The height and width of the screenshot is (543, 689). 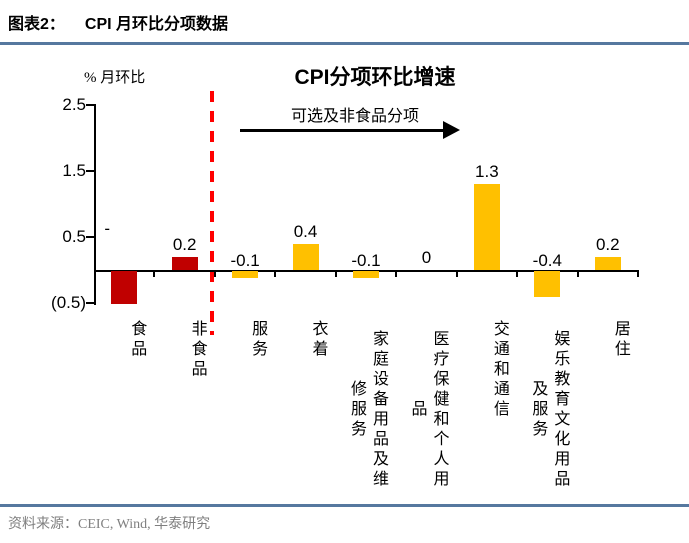 I want to click on figure-header: 图表2： CPI 月环比分项数据, so click(x=118, y=22).